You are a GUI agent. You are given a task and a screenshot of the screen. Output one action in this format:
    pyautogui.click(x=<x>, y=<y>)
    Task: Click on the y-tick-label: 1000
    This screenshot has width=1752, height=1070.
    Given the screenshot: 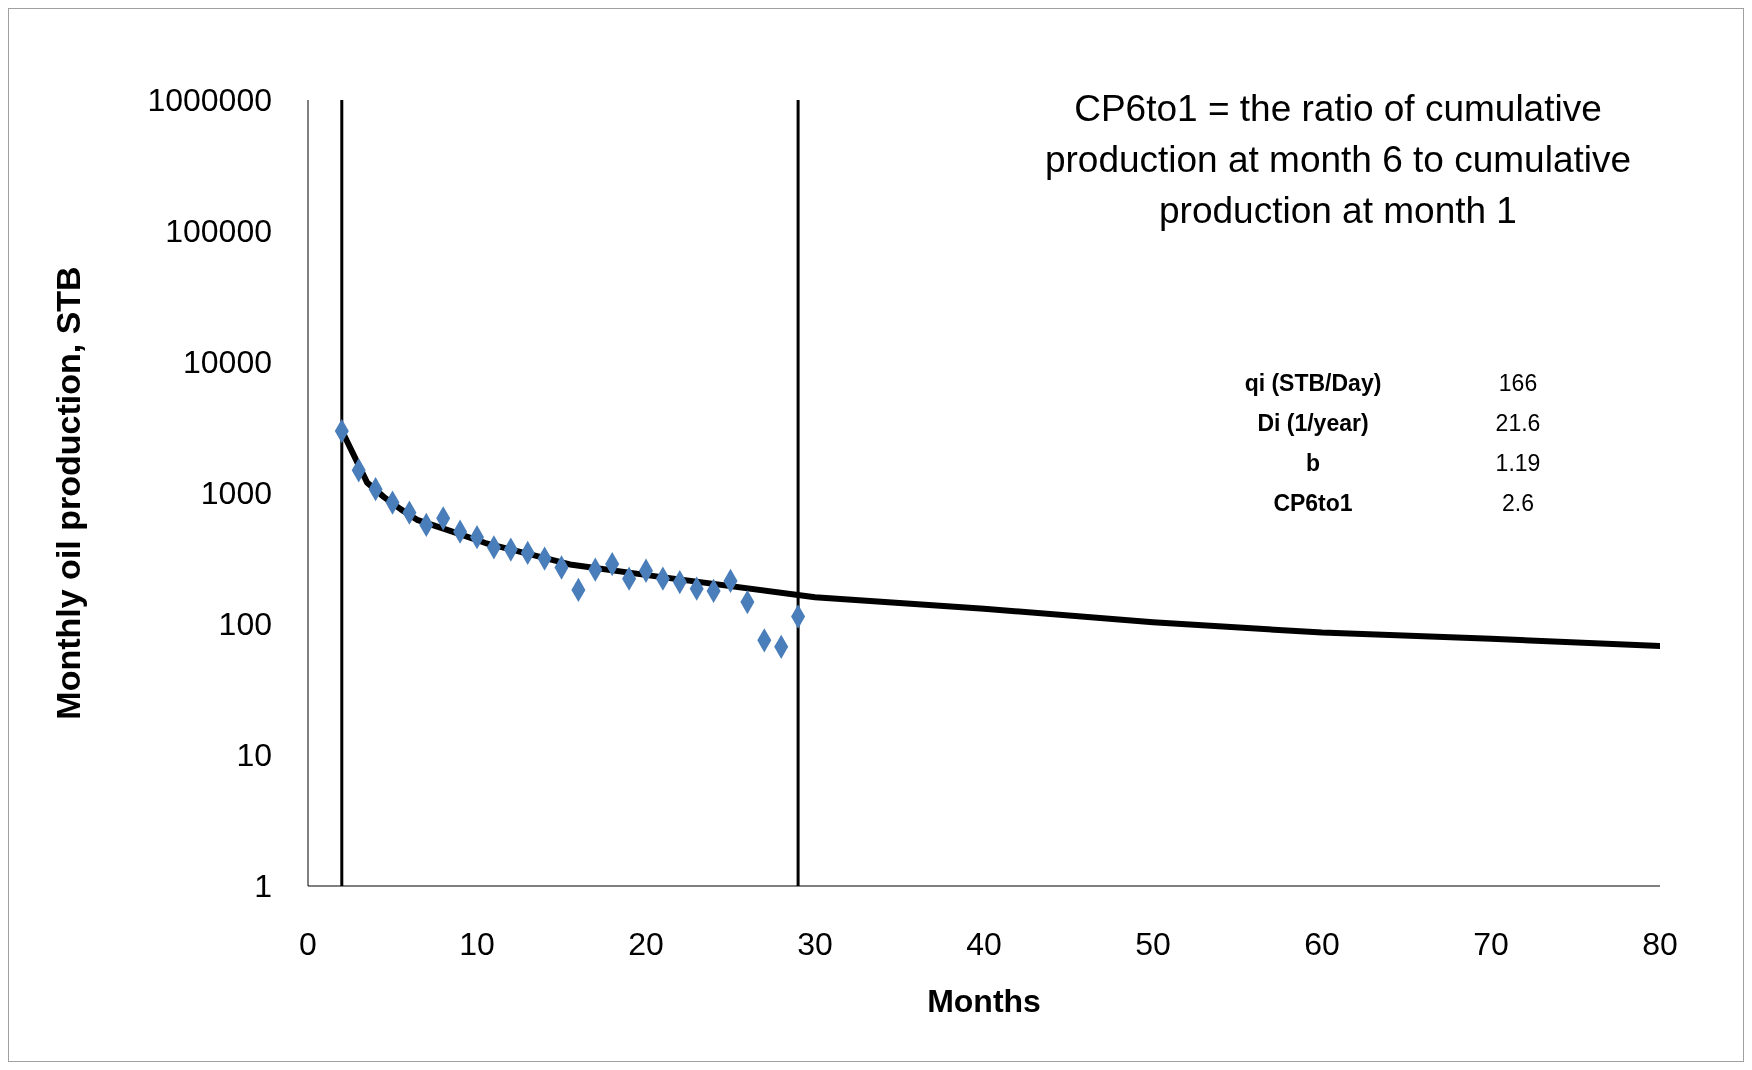 What is the action you would take?
    pyautogui.click(x=236, y=493)
    